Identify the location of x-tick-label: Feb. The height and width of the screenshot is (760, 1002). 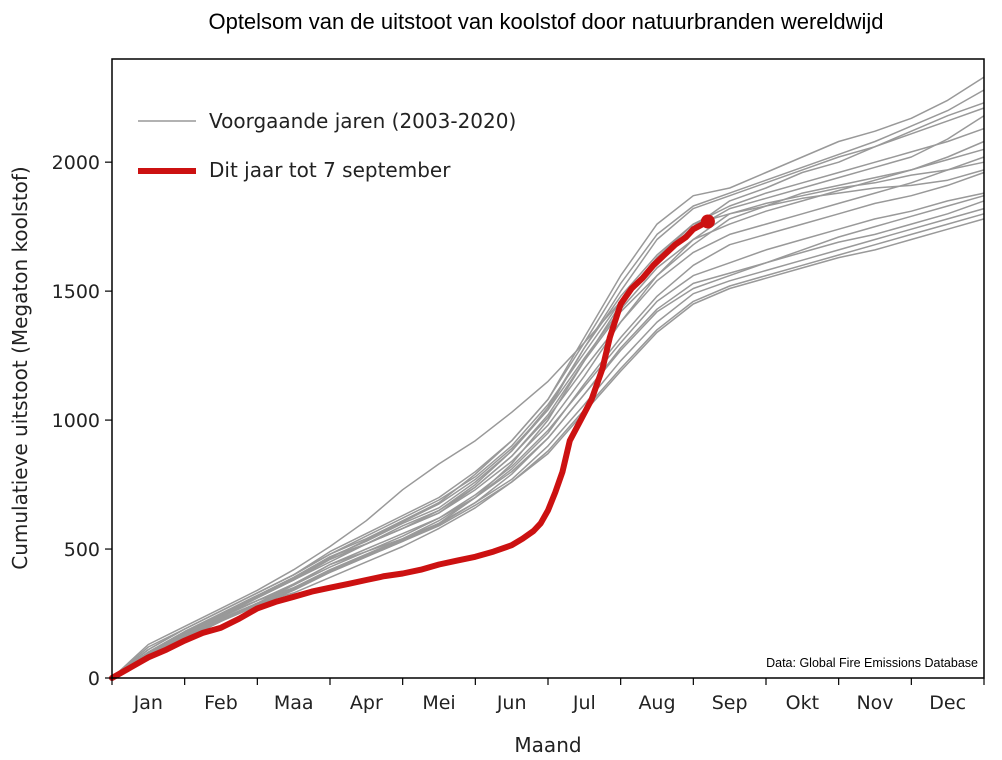
(221, 703).